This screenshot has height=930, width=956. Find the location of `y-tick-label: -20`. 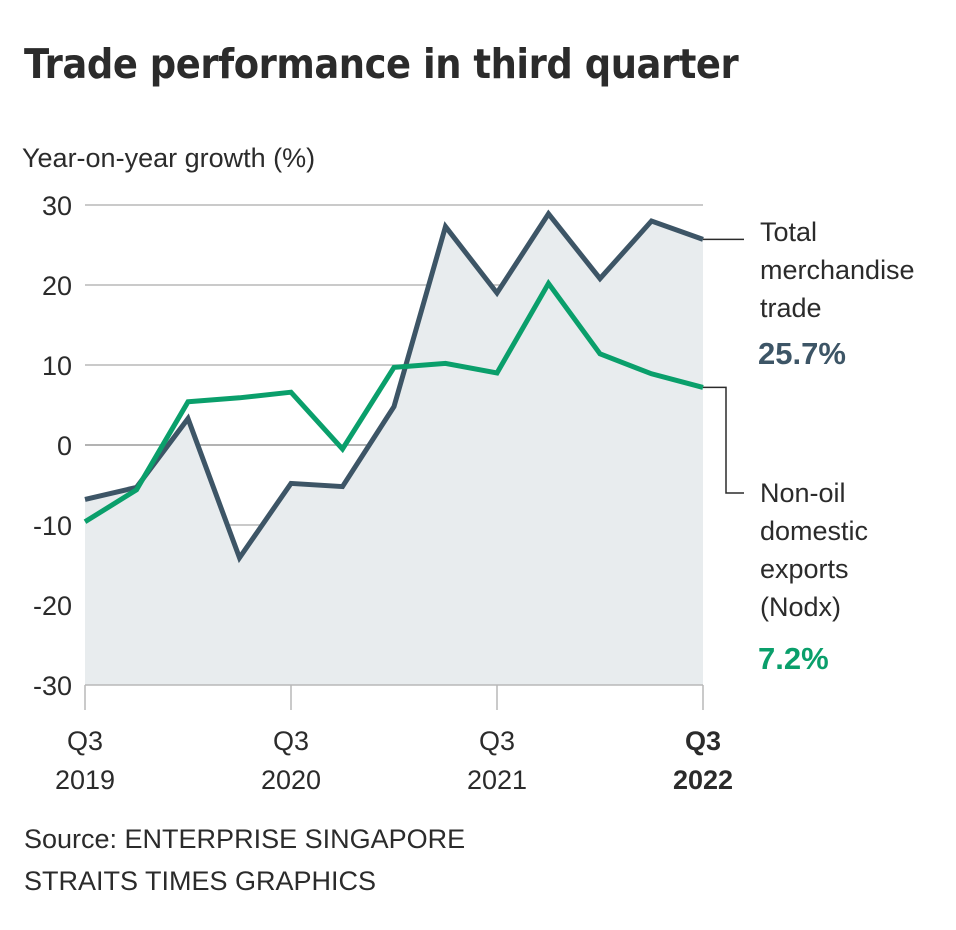

y-tick-label: -20 is located at coordinates (52, 606).